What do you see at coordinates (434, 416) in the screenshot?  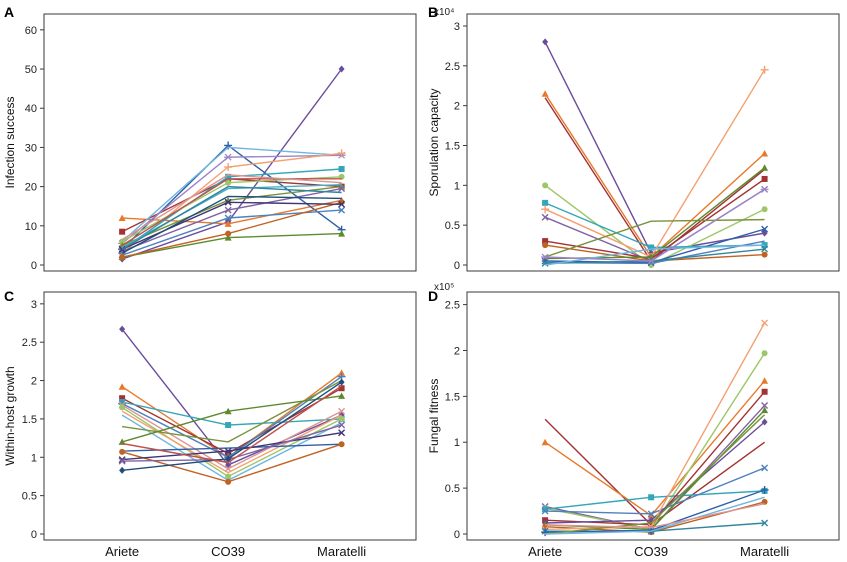 I see `y-axis-title: Fungal fitness` at bounding box center [434, 416].